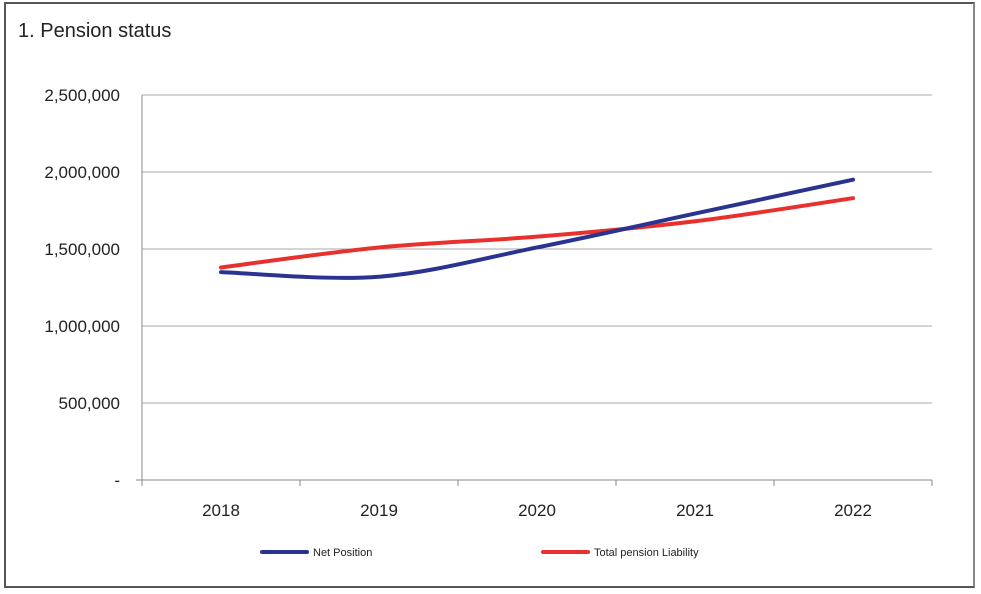  What do you see at coordinates (82, 326) in the screenshot?
I see `y-tick-label: 1,000,000` at bounding box center [82, 326].